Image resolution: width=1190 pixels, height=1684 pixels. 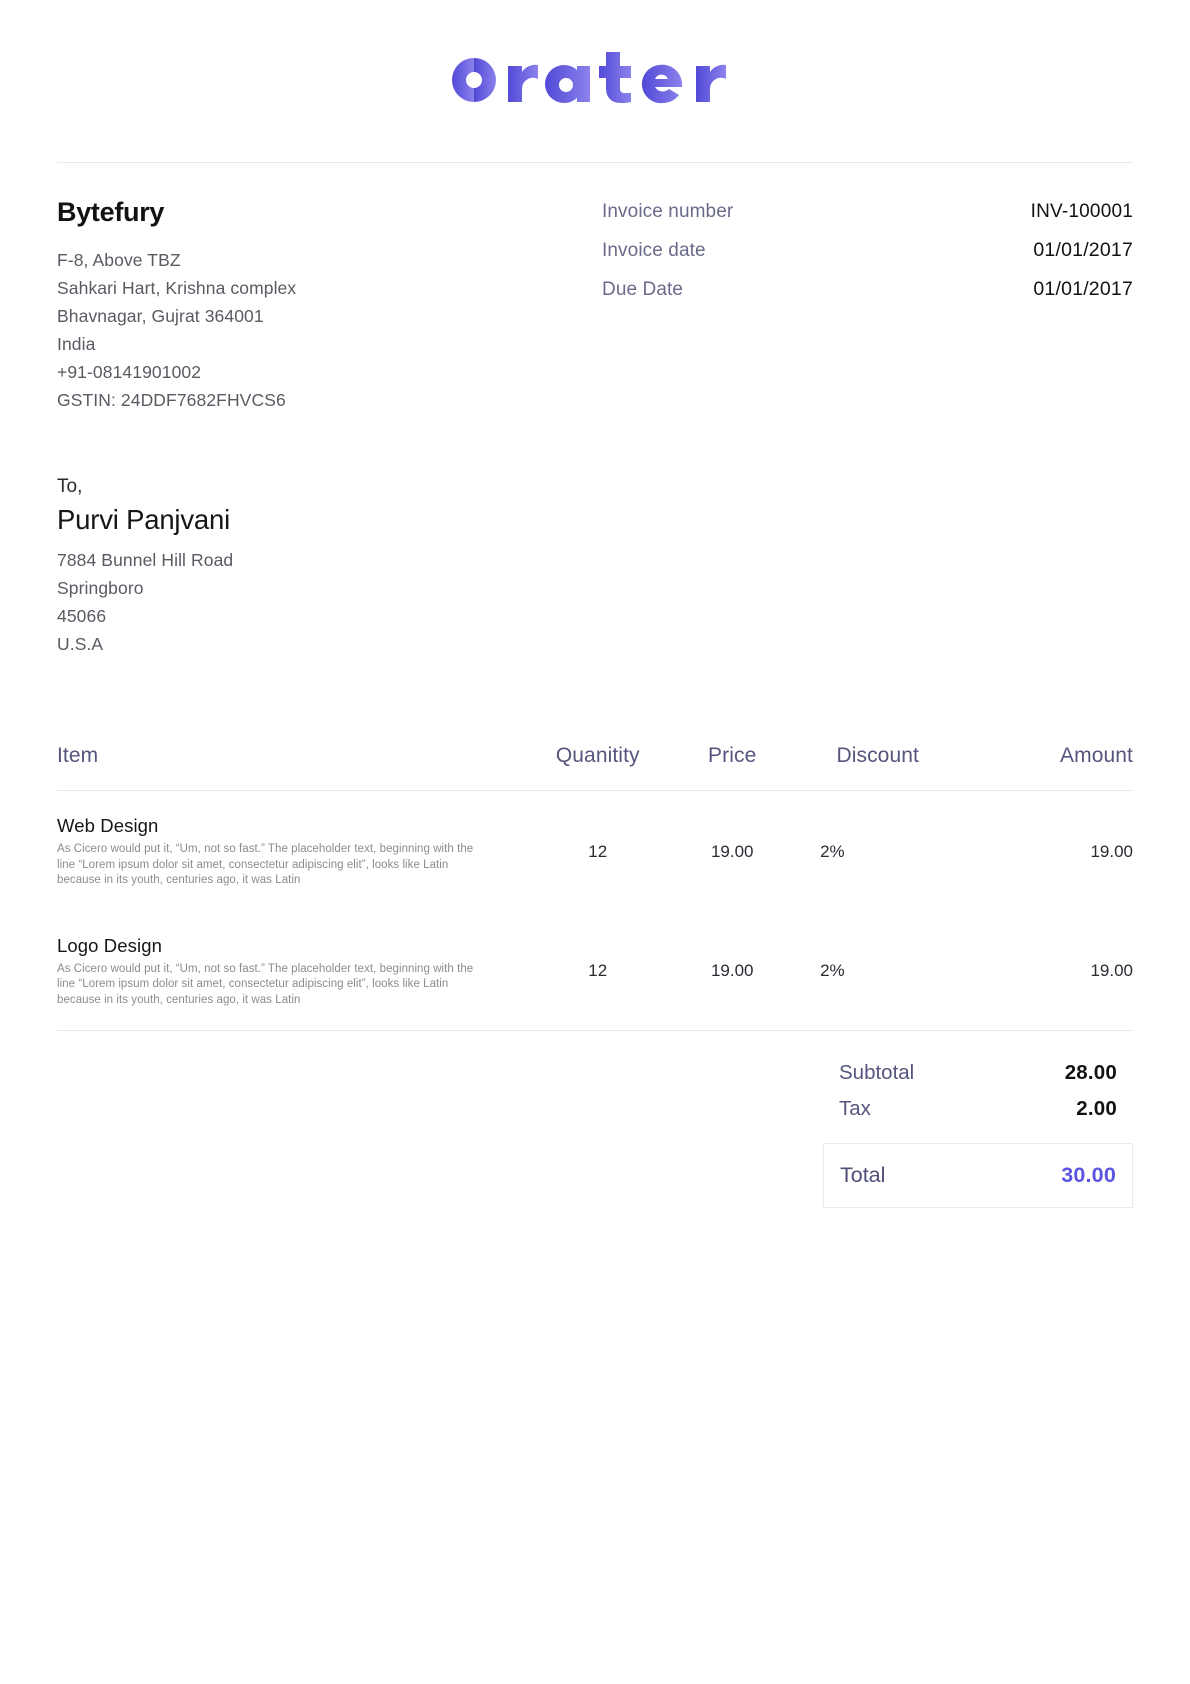 I want to click on bill-to-address-line: 45066, so click(x=82, y=616).